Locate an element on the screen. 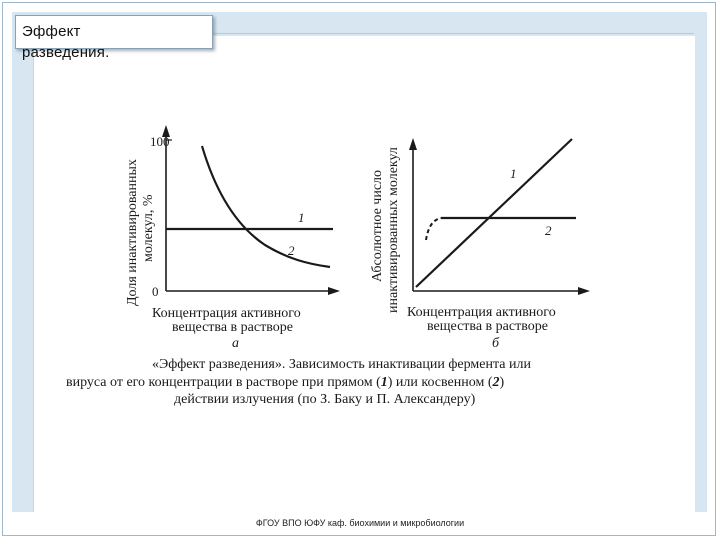 The image size is (720, 540). panel-b-x-label-2: вещества в растворе is located at coordinates (487, 326).